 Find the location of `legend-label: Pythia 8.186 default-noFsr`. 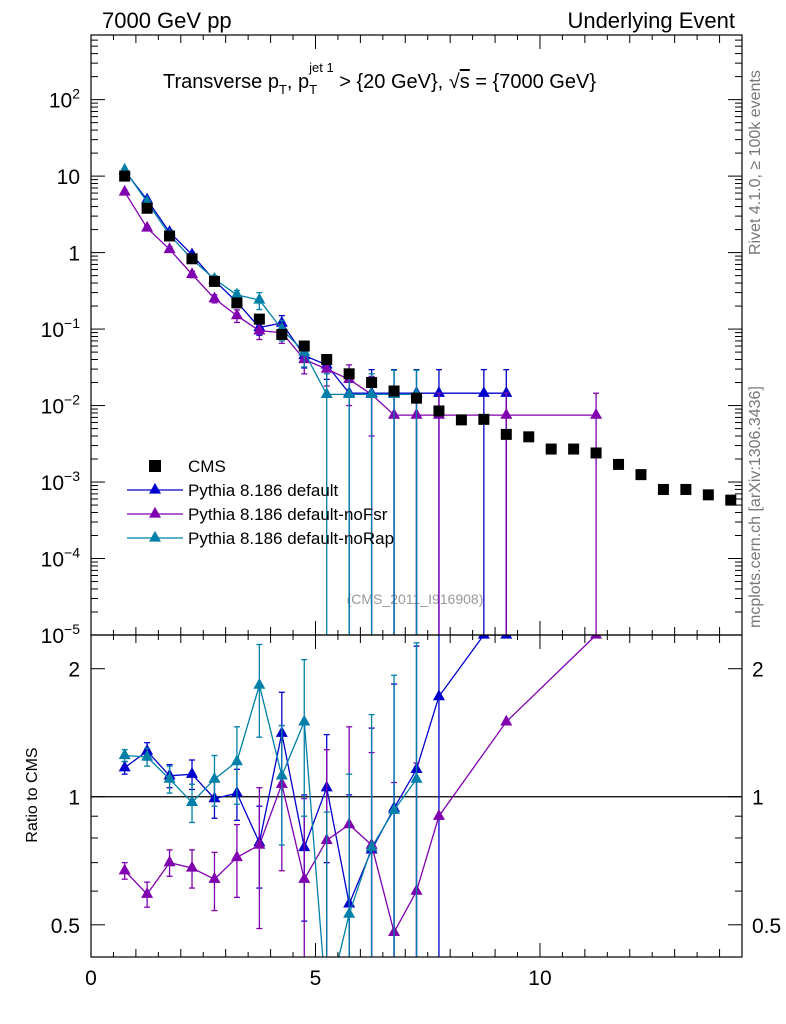

legend-label: Pythia 8.186 default-noFsr is located at coordinates (288, 514).